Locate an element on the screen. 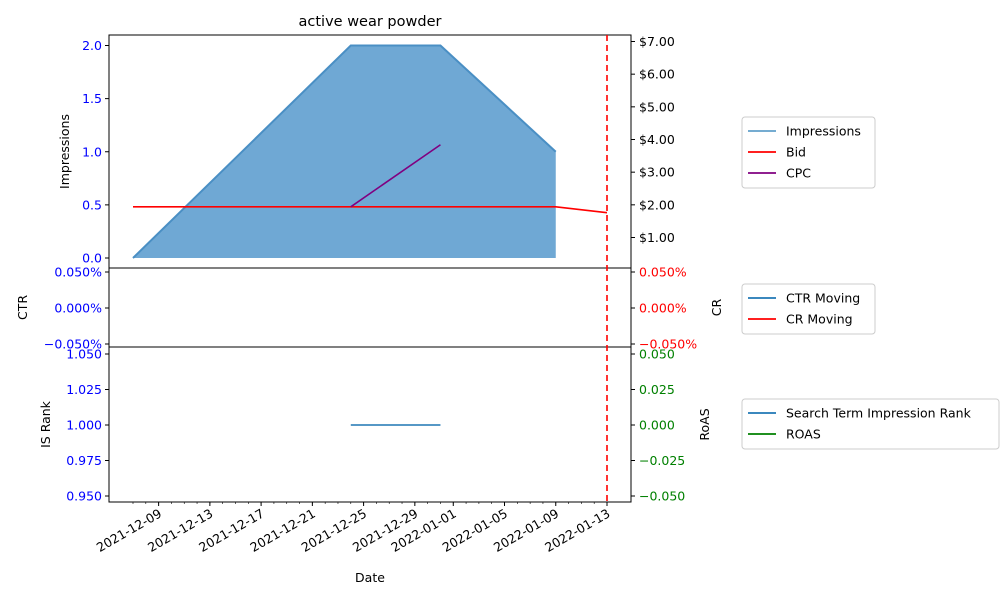 Image resolution: width=1000 pixels, height=604 pixels. y-axis-label: Impressions is located at coordinates (64, 151).